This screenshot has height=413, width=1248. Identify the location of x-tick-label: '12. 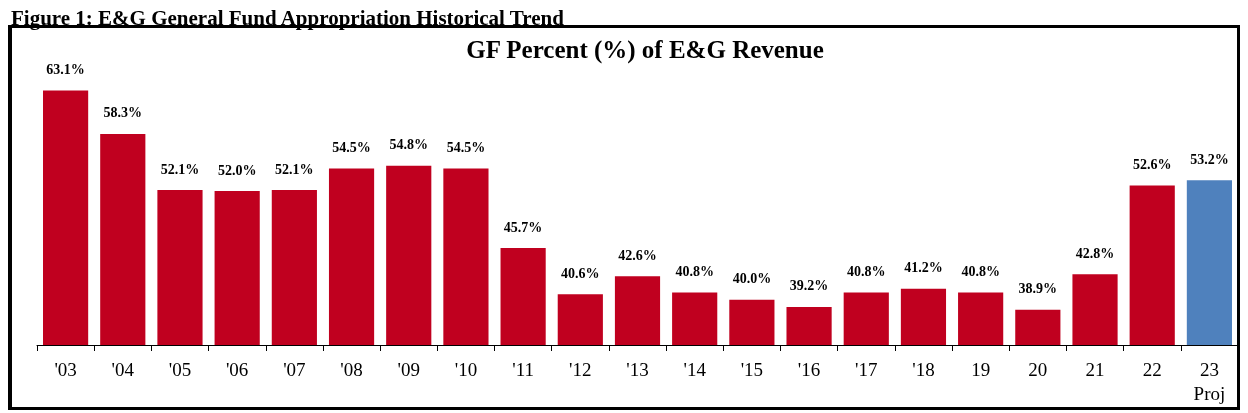
(580, 369).